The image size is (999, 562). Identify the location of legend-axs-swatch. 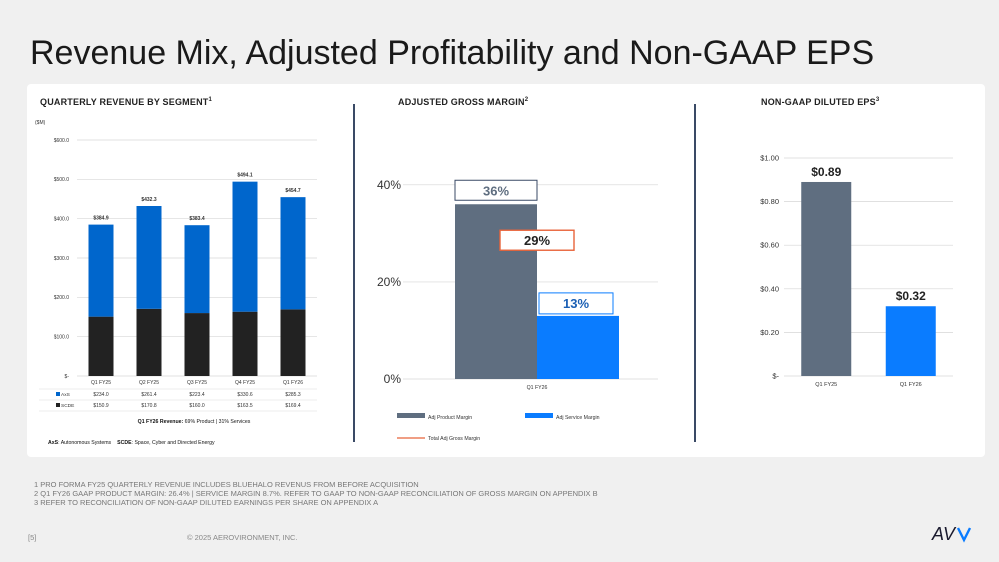
(58, 394).